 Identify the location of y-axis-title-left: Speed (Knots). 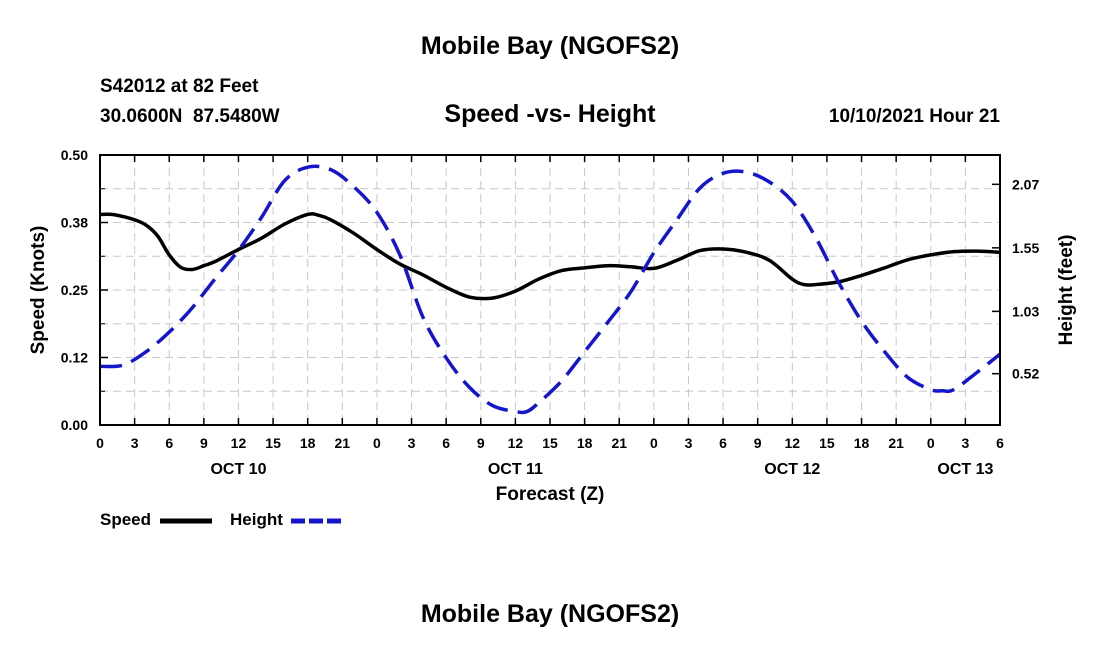
(38, 290).